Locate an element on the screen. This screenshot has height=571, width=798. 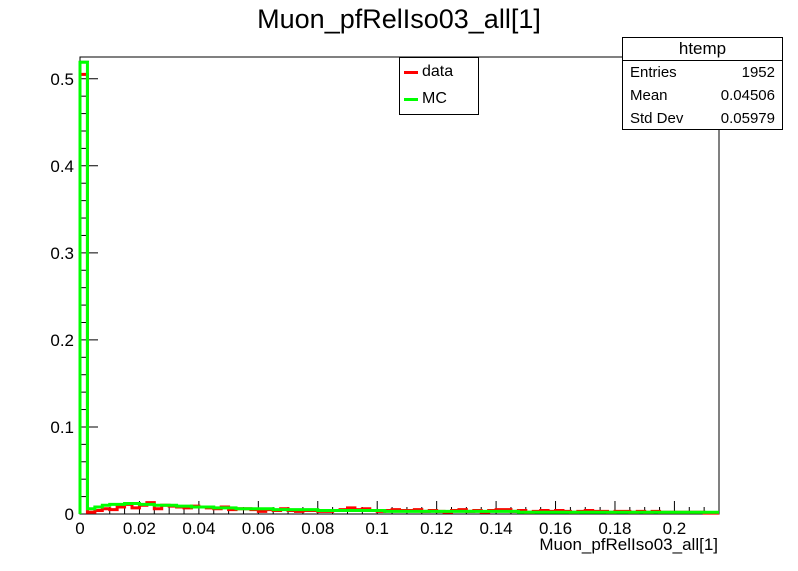
x-tick-label: 0.16 is located at coordinates (555, 528).